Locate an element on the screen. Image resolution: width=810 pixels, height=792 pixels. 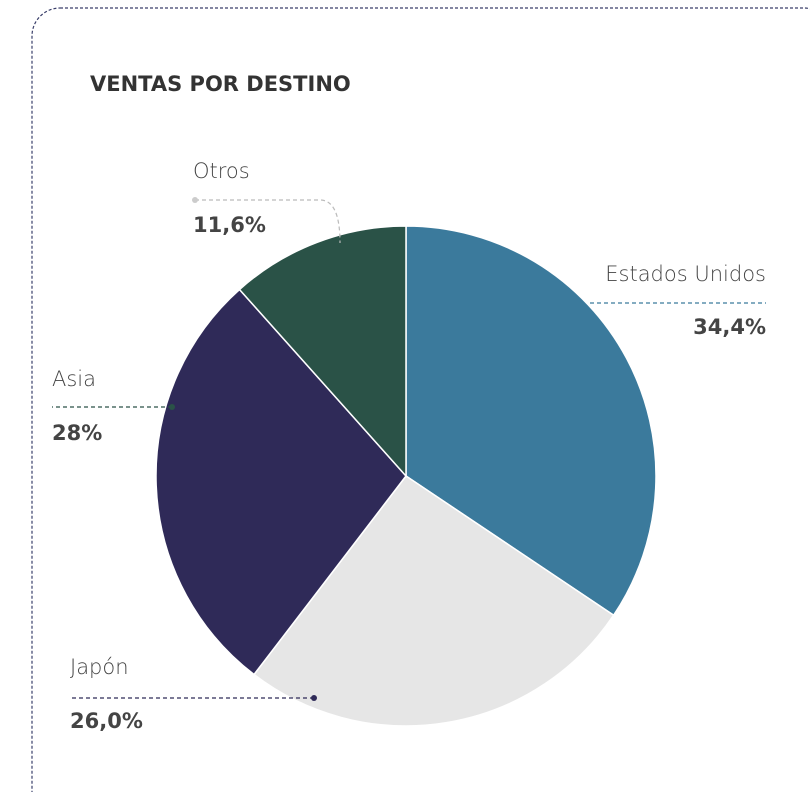
chart-title: VENTAS POR DESTINO is located at coordinates (220, 84).